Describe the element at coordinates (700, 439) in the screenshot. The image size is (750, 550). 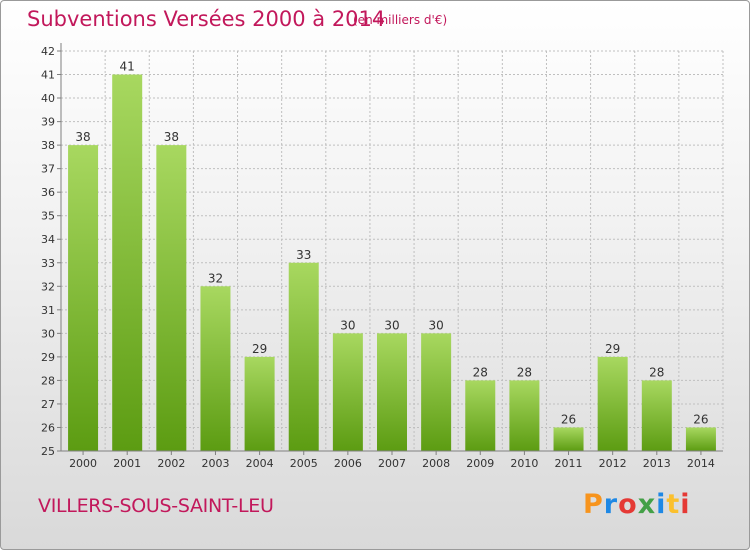
I see `bar-2014` at that location.